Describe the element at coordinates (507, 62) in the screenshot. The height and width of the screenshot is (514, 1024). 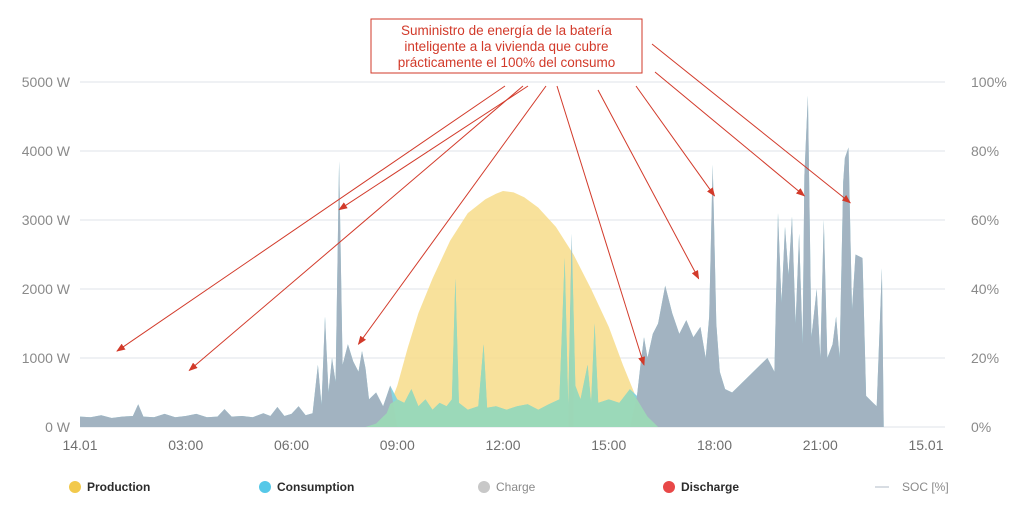
I see `annotation-text-line: prácticamente el 100% del consumo` at that location.